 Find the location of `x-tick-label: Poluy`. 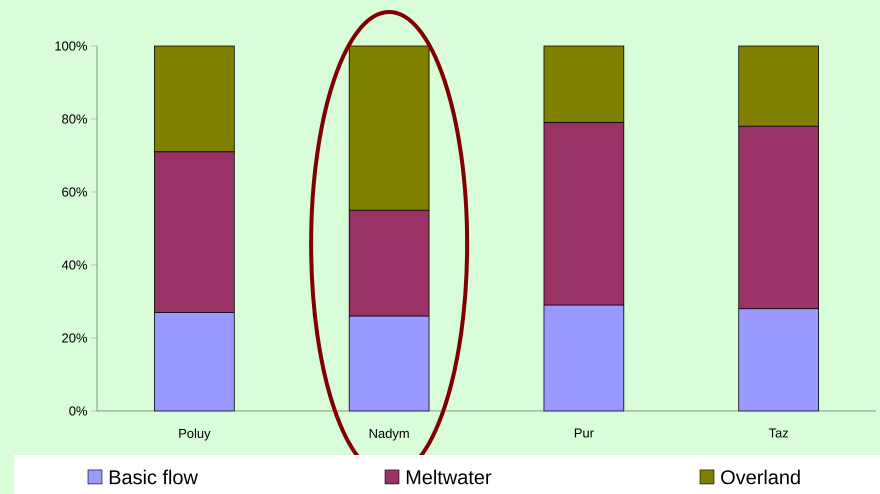

x-tick-label: Poluy is located at coordinates (195, 434).